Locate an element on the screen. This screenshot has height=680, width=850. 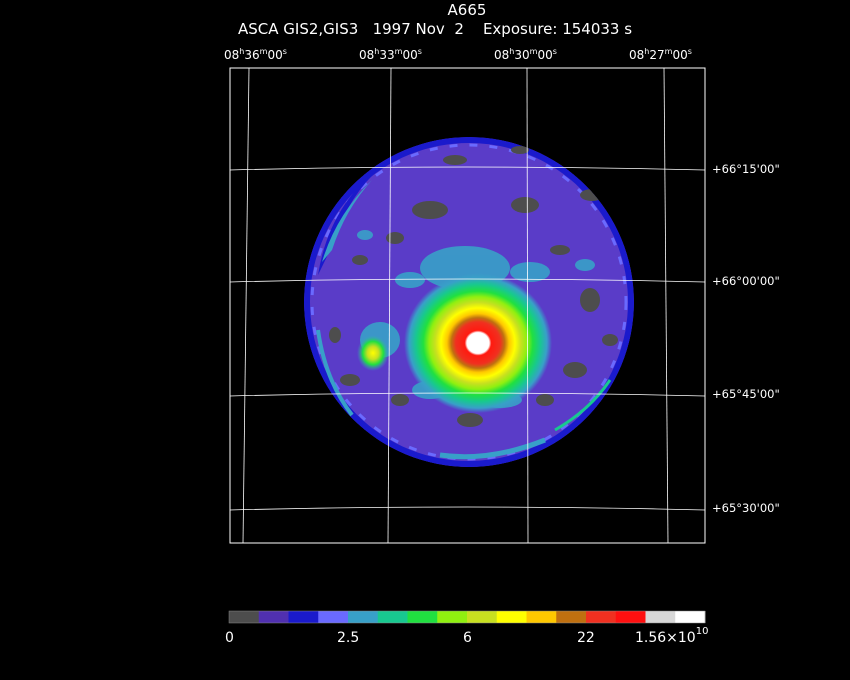
ra-tick-label: 08h30m00s is located at coordinates (525, 54).